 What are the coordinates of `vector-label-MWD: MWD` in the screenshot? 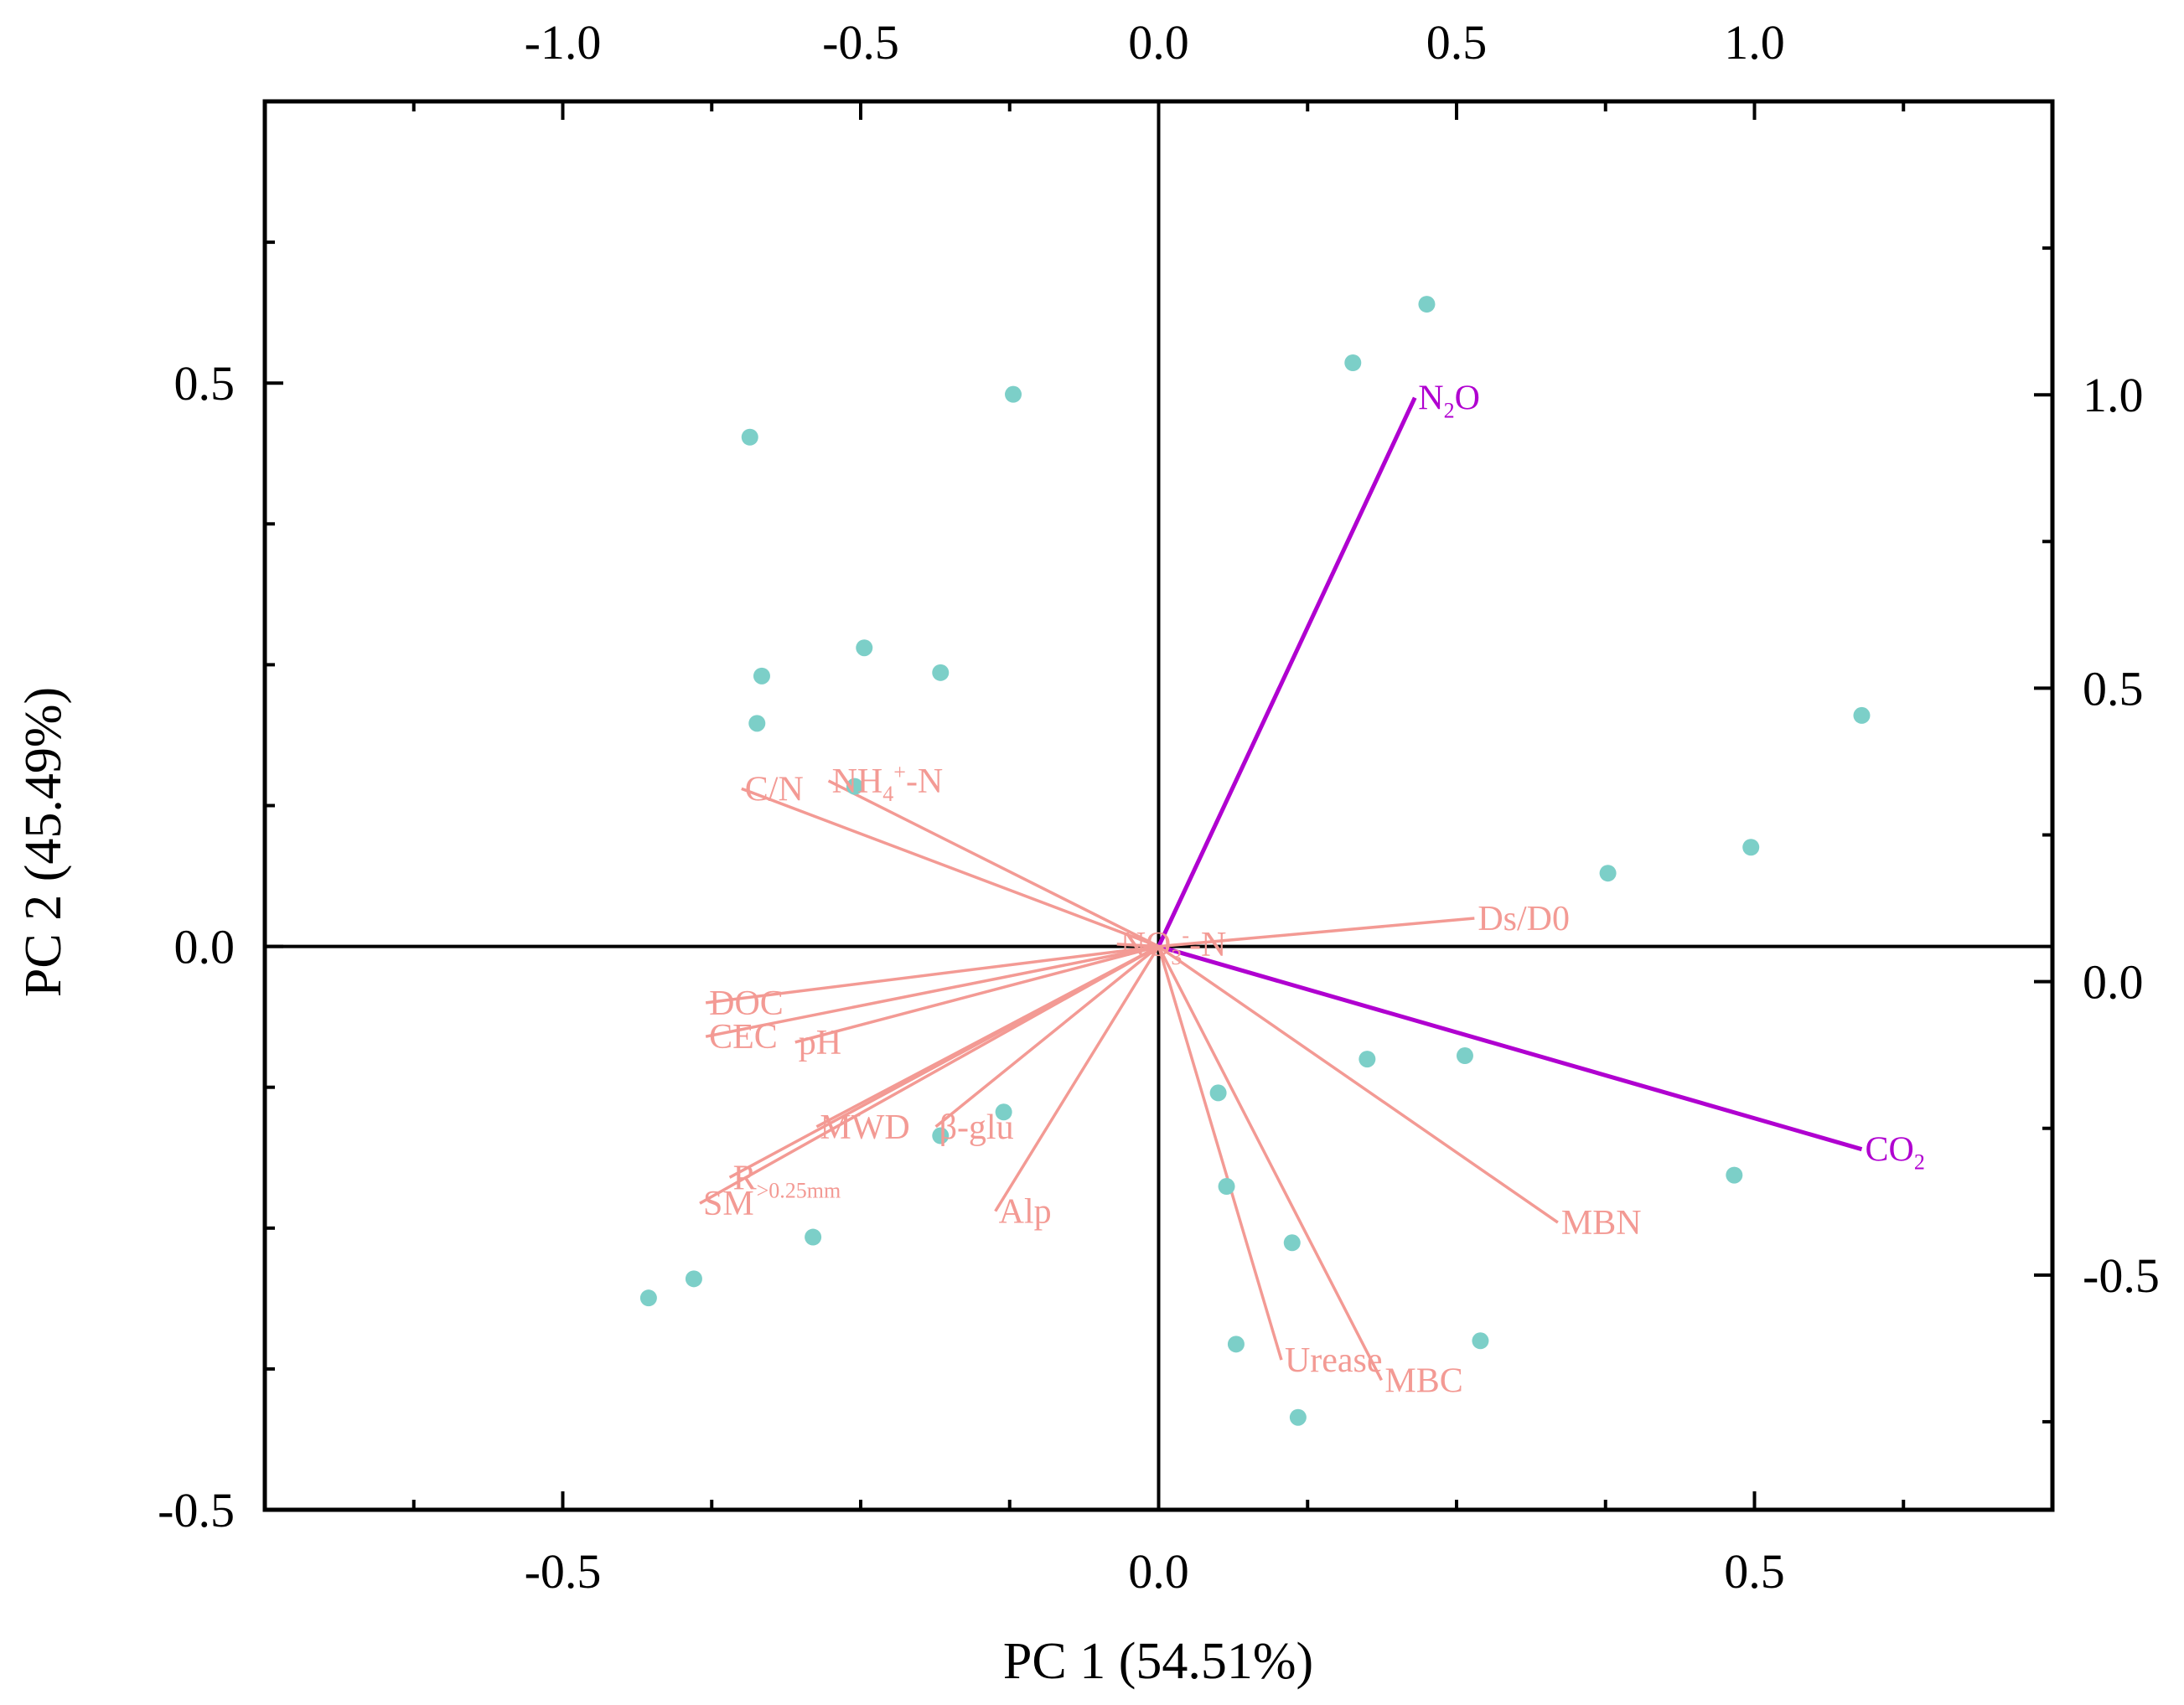 It's located at (864, 1127).